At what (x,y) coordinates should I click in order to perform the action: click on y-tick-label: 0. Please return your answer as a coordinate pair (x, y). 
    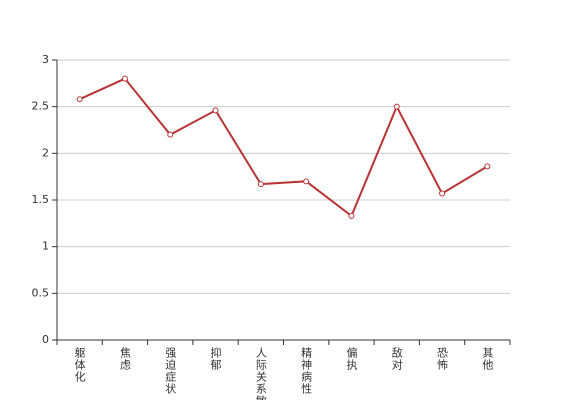
    Looking at the image, I should click on (45, 339).